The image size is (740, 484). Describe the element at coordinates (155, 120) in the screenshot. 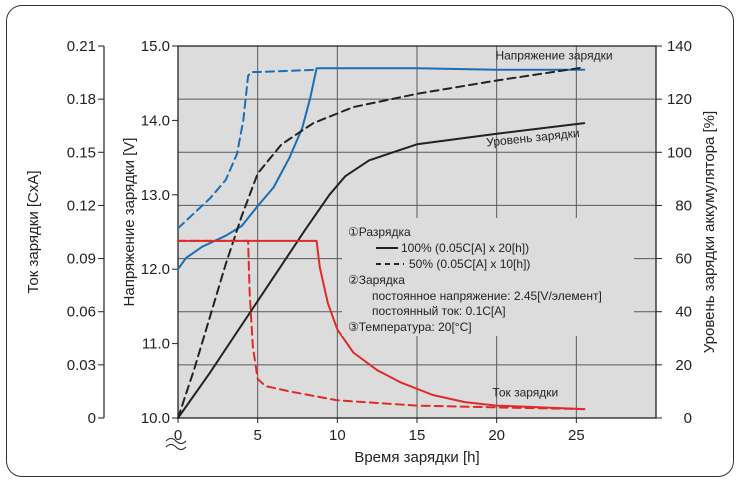

I see `y-tick-label-voltage: 14.0` at that location.